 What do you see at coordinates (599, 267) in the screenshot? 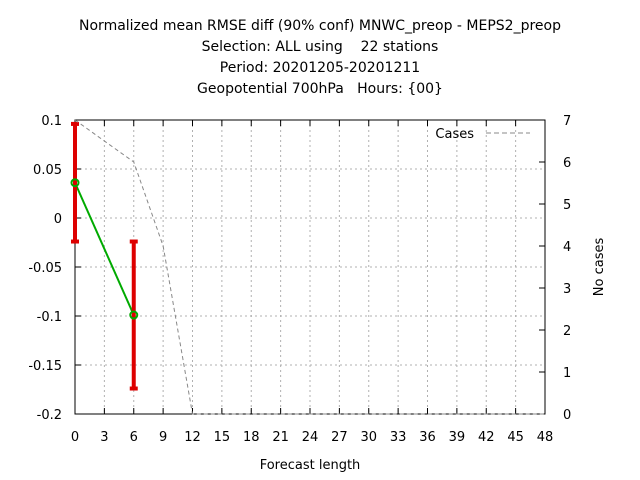
I see `y-axis-right-label: No cases` at bounding box center [599, 267].